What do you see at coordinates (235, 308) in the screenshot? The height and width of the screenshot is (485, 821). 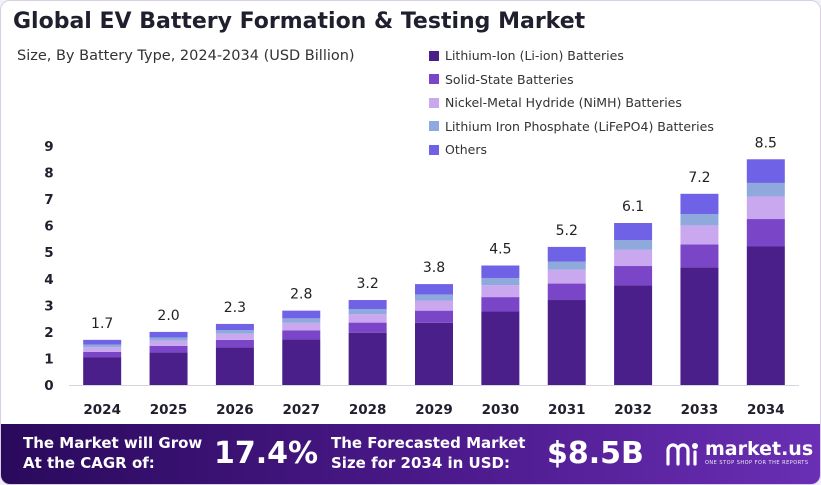 I see `bar-total-label: 2.3` at bounding box center [235, 308].